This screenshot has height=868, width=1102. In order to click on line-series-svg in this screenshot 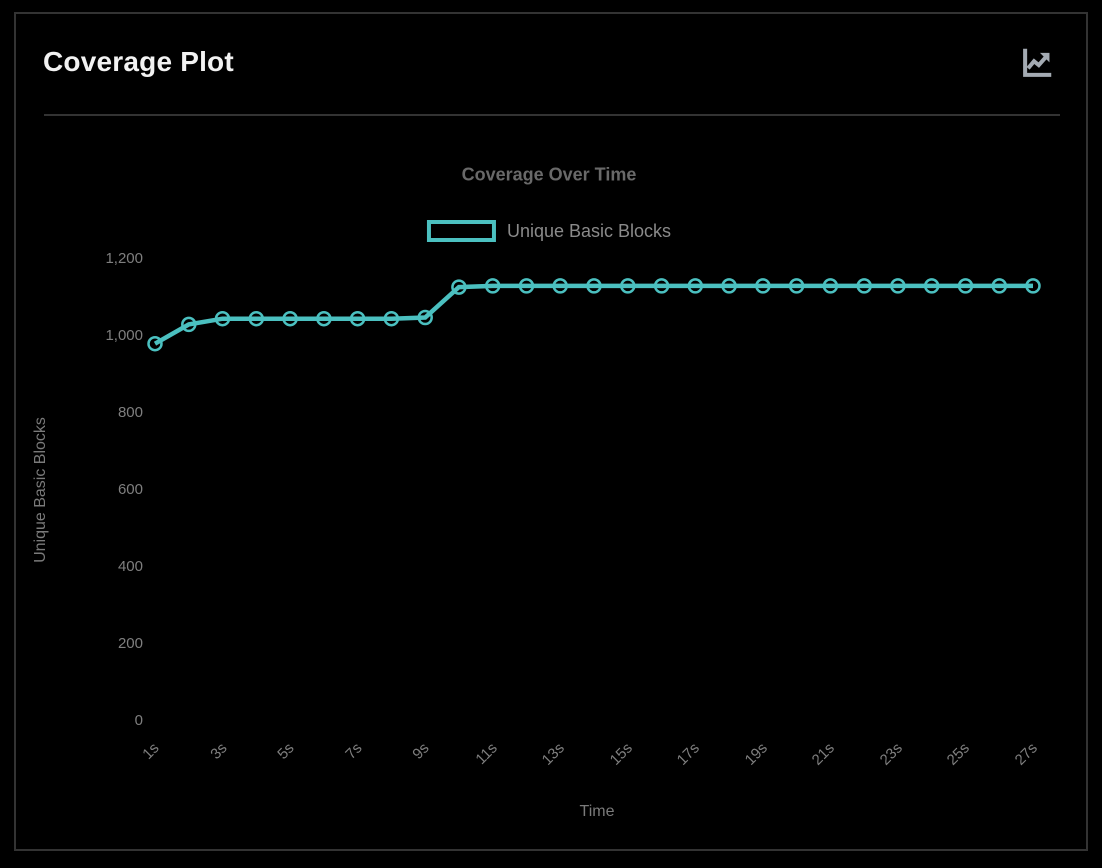, I will do `click(594, 315)`.